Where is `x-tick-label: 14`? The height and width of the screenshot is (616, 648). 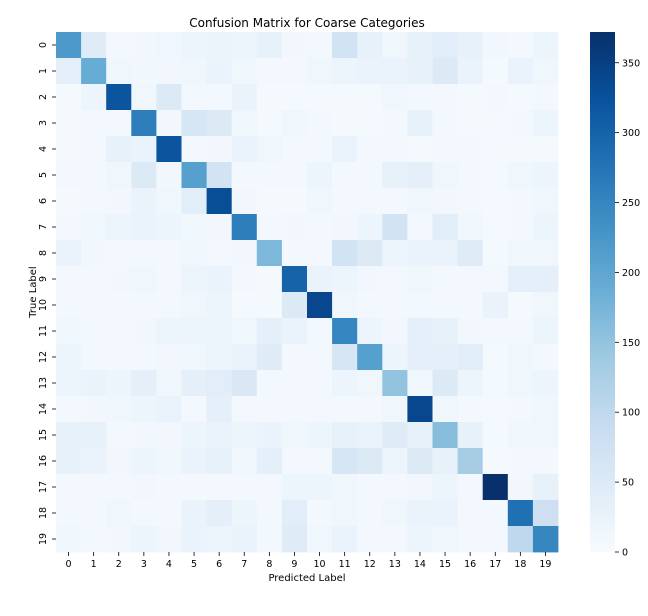
x-tick-label: 14 is located at coordinates (420, 564).